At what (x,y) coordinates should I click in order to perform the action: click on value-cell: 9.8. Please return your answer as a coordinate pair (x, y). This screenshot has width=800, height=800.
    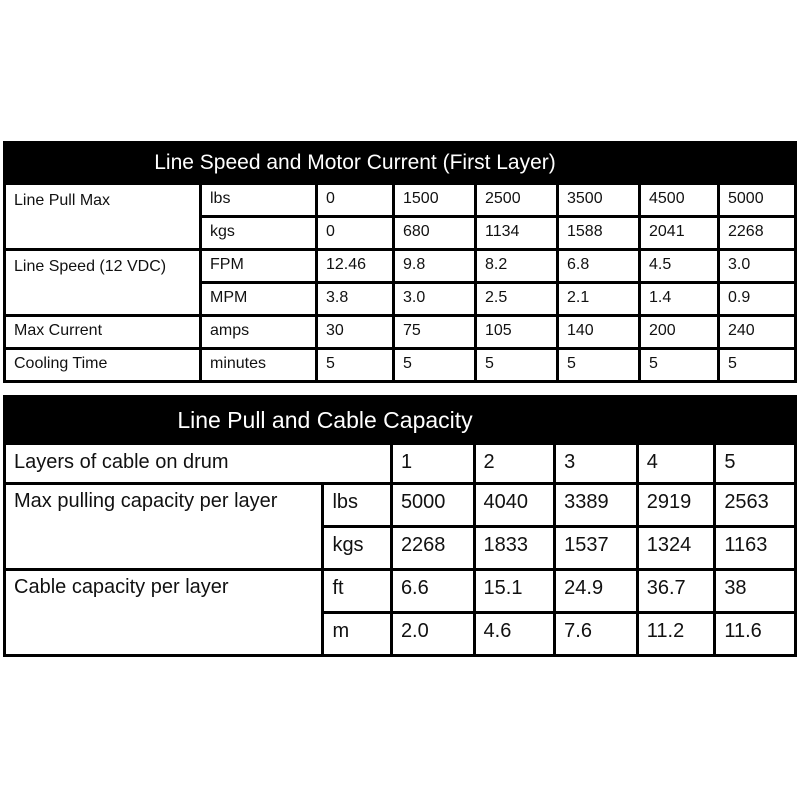
    Looking at the image, I should click on (434, 266).